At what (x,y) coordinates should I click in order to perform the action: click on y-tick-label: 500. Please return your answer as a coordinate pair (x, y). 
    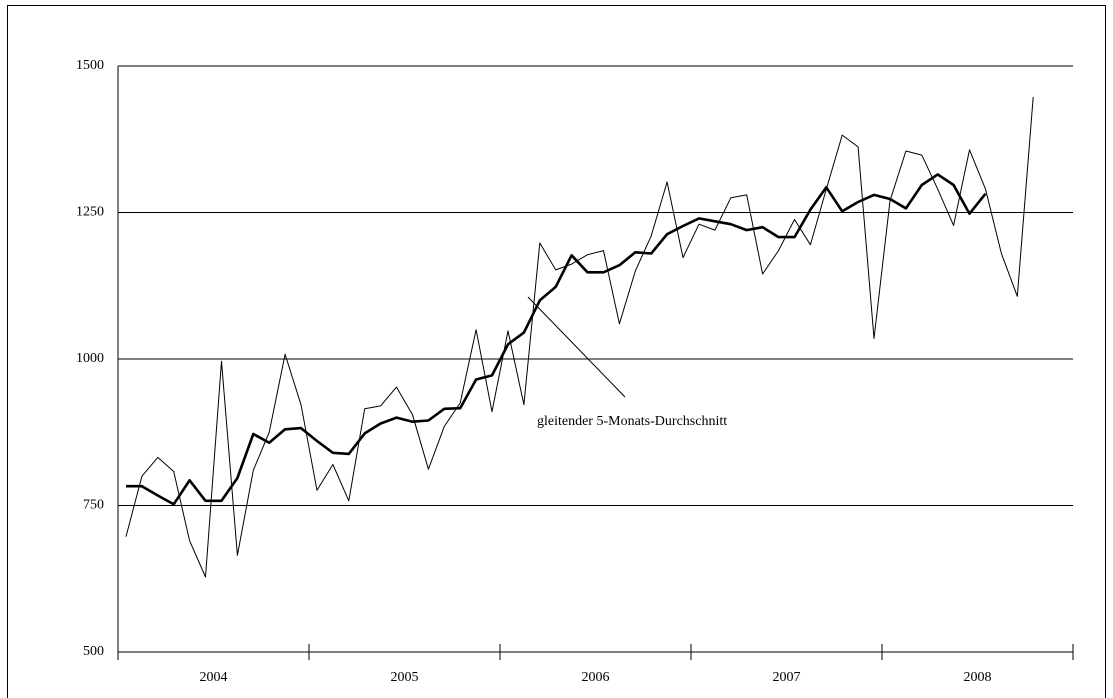
    Looking at the image, I should click on (93, 651).